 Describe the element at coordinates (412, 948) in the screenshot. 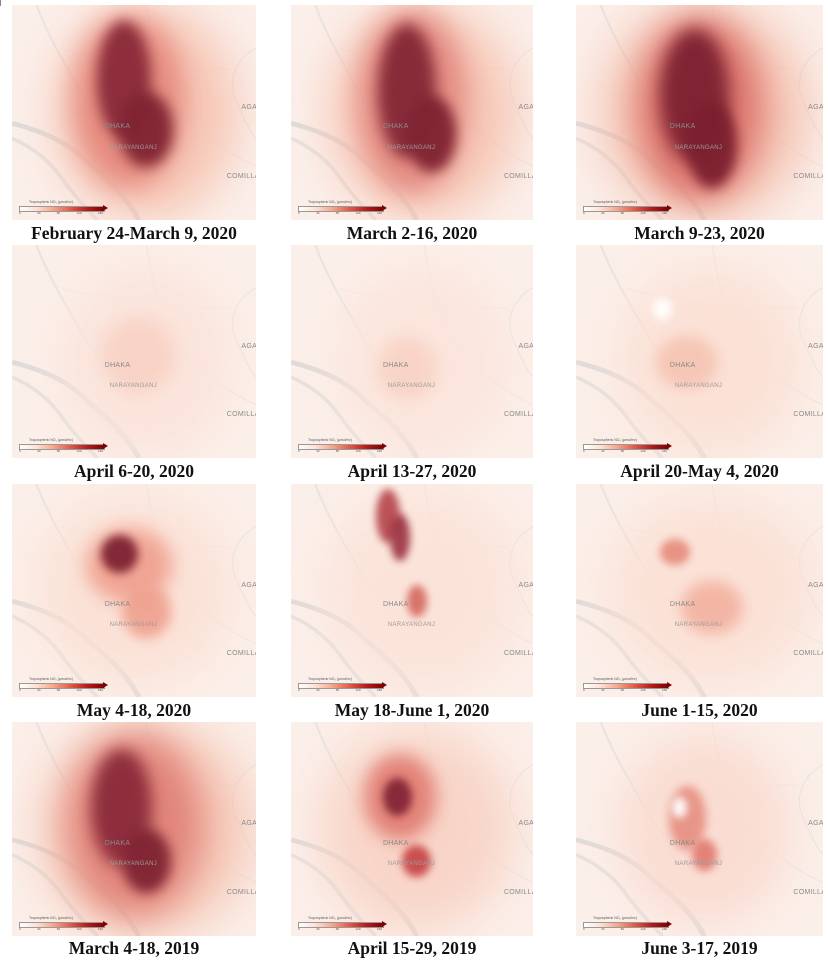

I see `panel-caption: April 15-29, 2019` at that location.